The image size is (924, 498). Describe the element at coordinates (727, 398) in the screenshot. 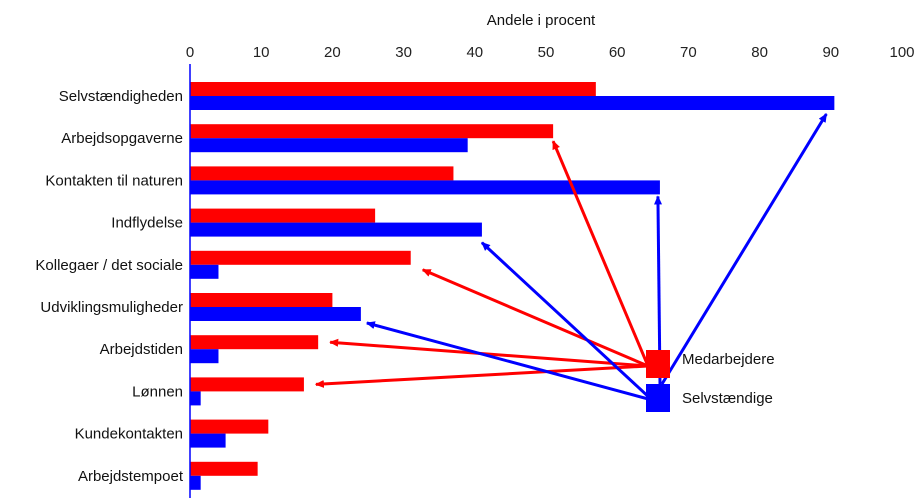

I see `legend-label-selvstaendige: Selvstændige` at that location.